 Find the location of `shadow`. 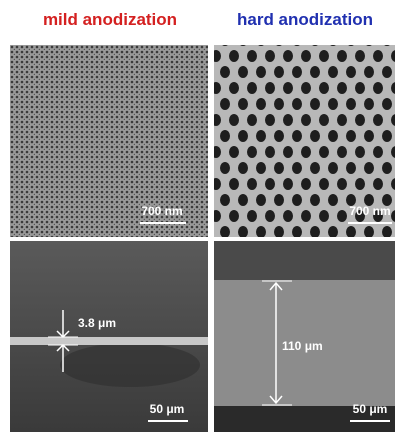

shadow is located at coordinates (130, 365).